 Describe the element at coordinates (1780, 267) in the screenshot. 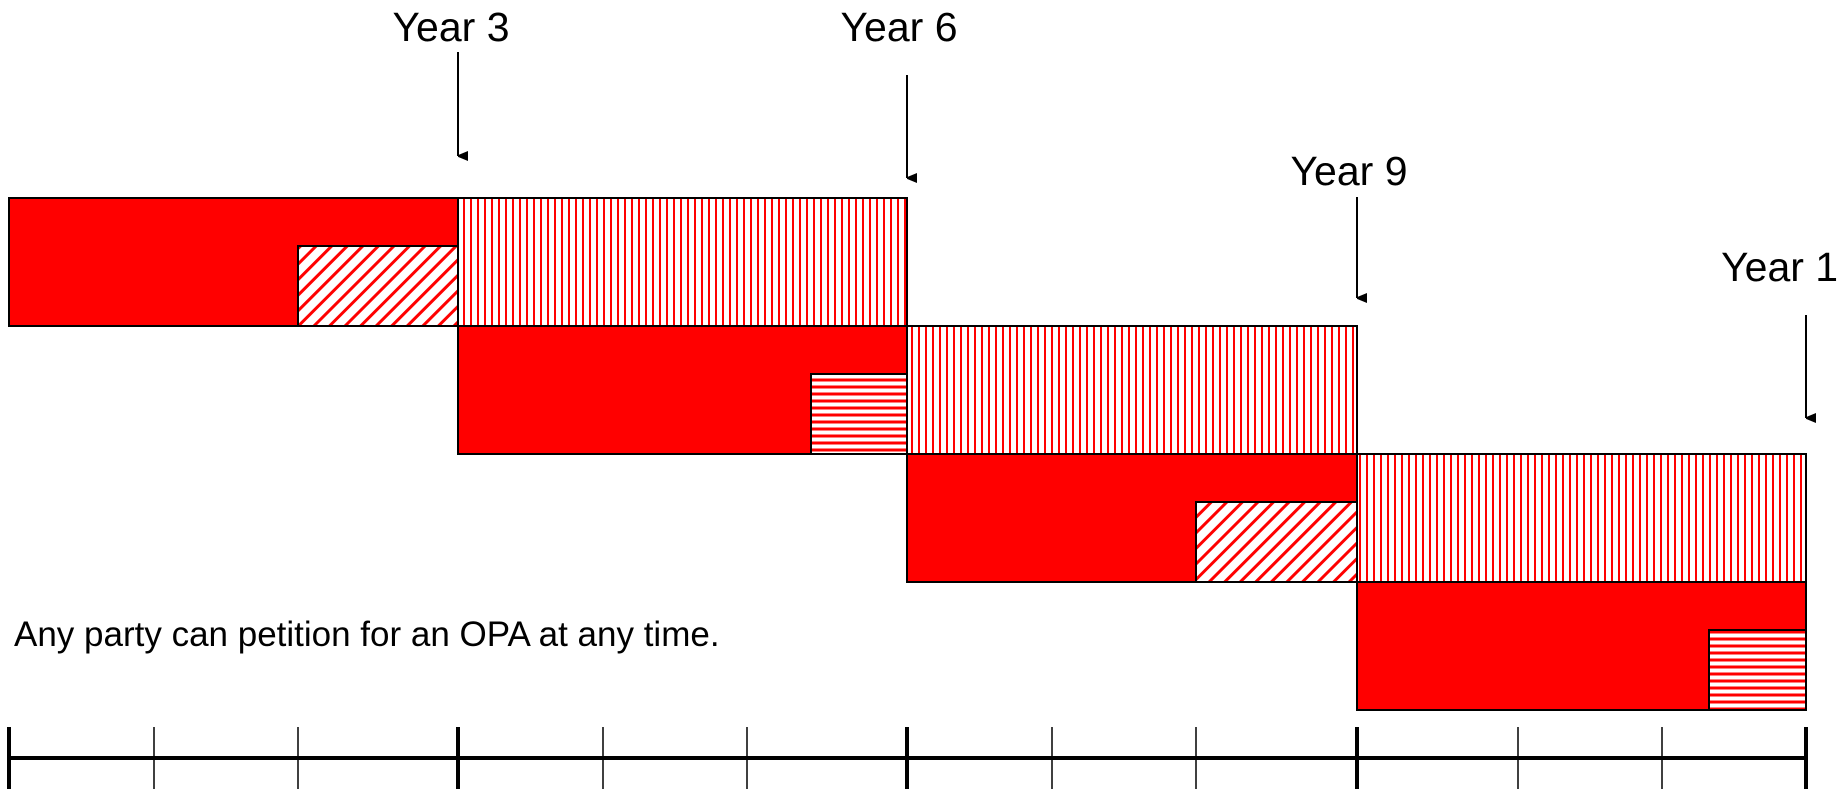

I see `year-12-label: Year 12` at that location.